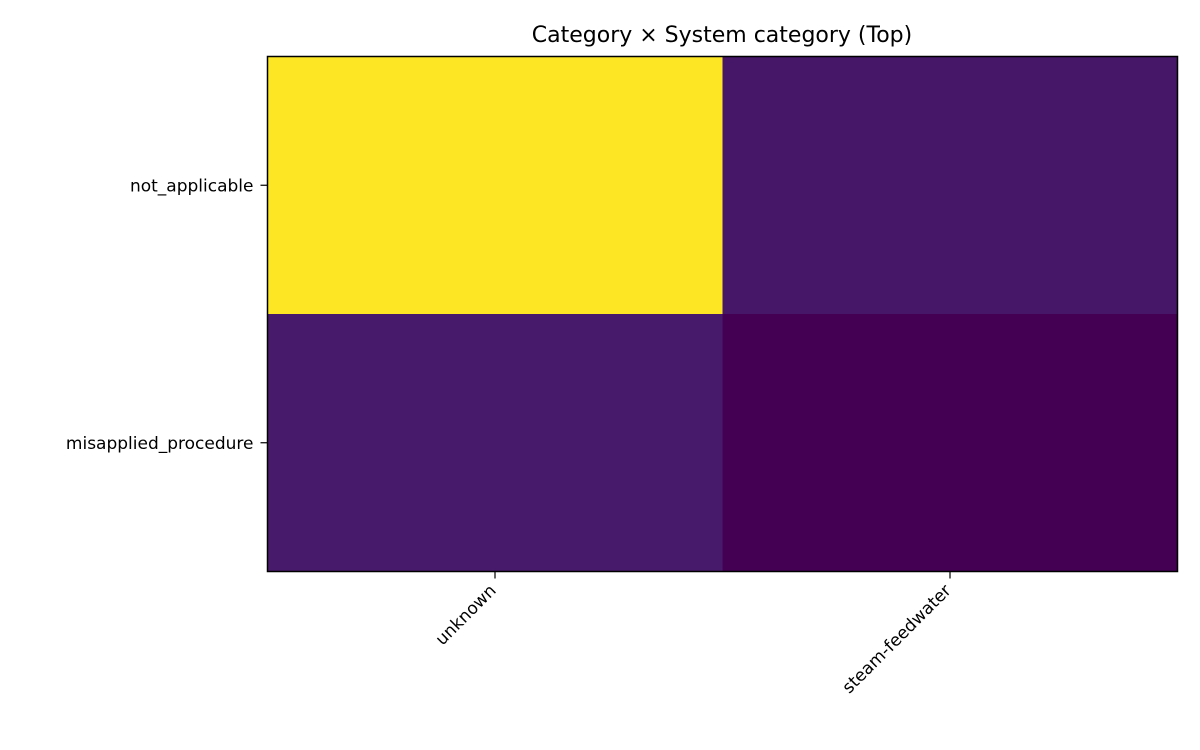  What do you see at coordinates (160, 444) in the screenshot?
I see `y-tick-label: misapplied_procedure` at bounding box center [160, 444].